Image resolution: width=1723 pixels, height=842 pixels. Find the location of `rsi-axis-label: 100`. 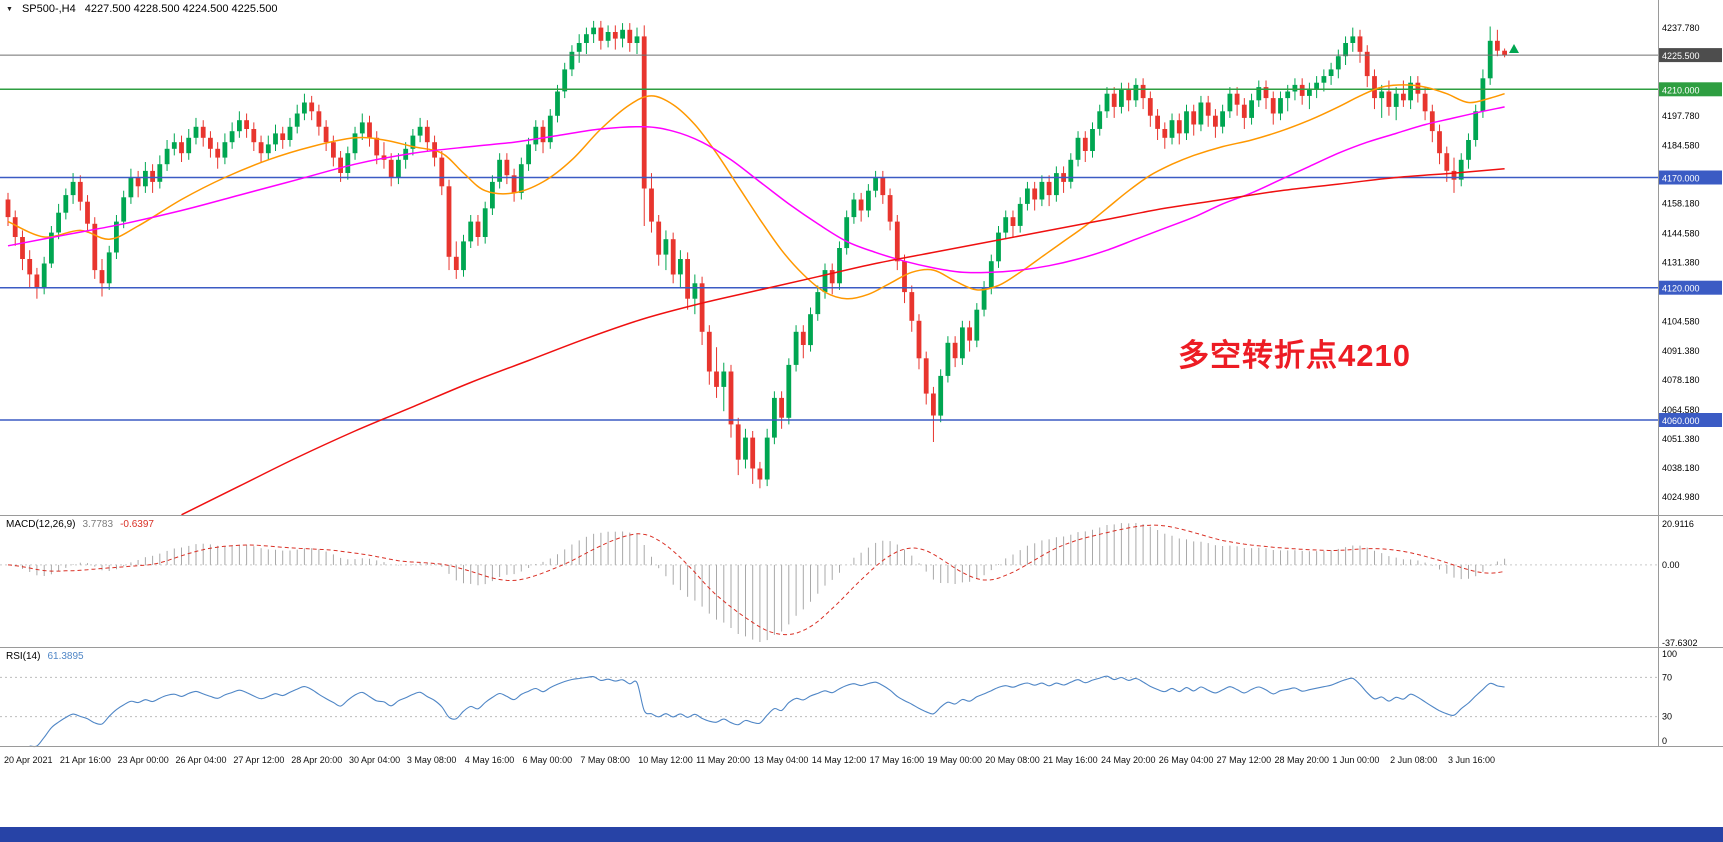

rsi-axis-label: 100 is located at coordinates (1669, 654).